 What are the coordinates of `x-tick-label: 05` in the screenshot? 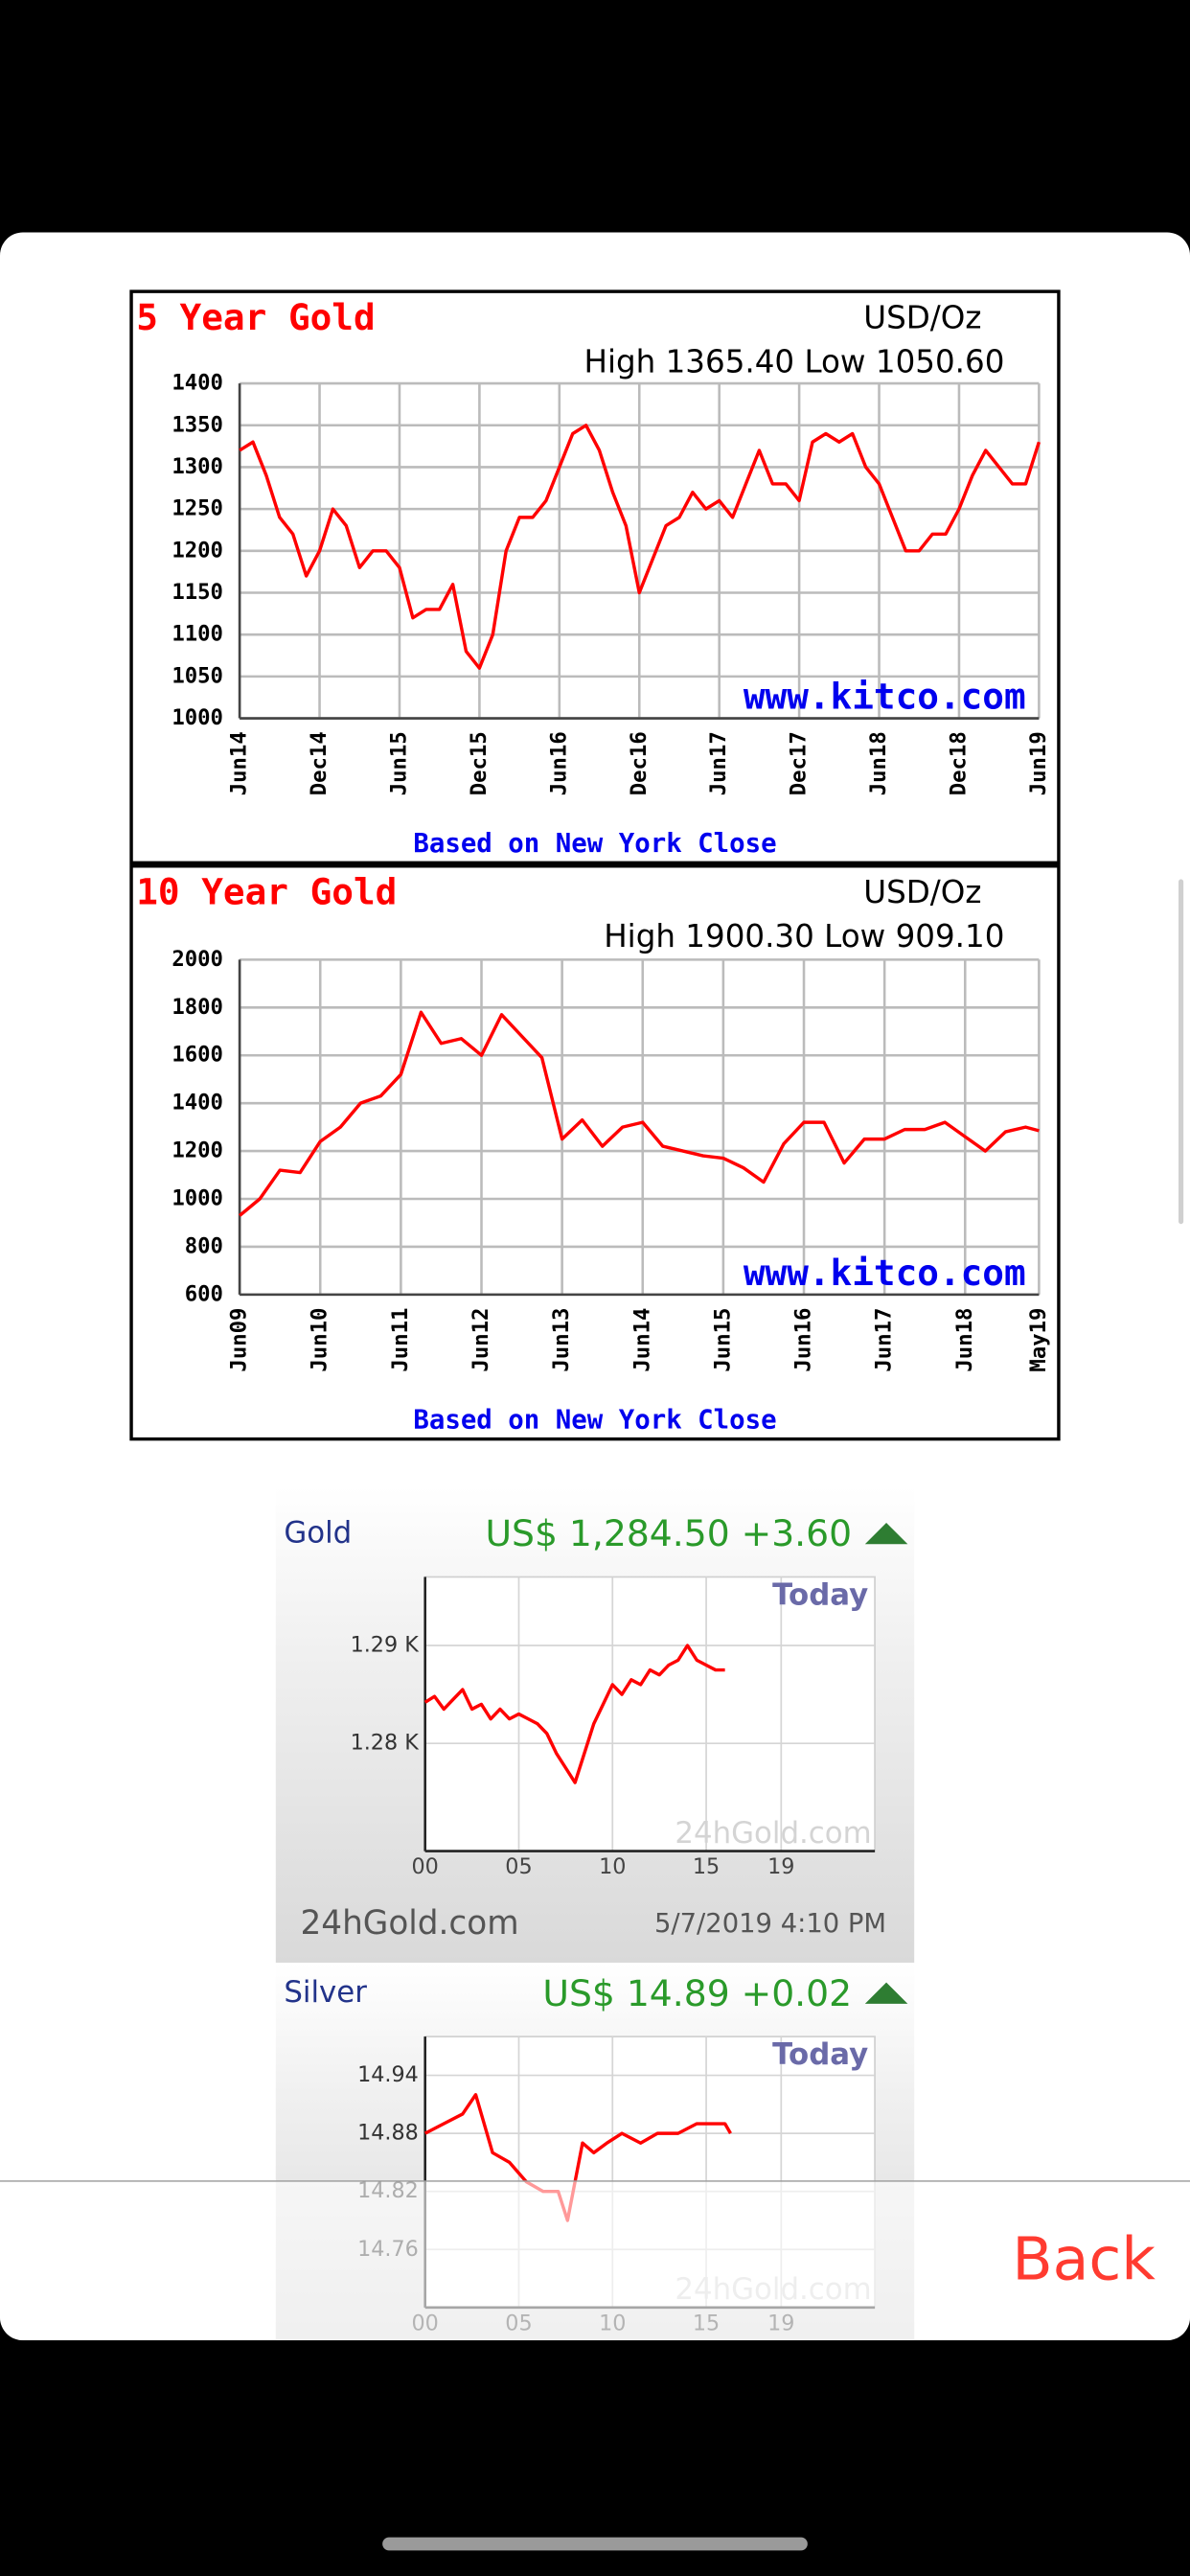 It's located at (518, 1866).